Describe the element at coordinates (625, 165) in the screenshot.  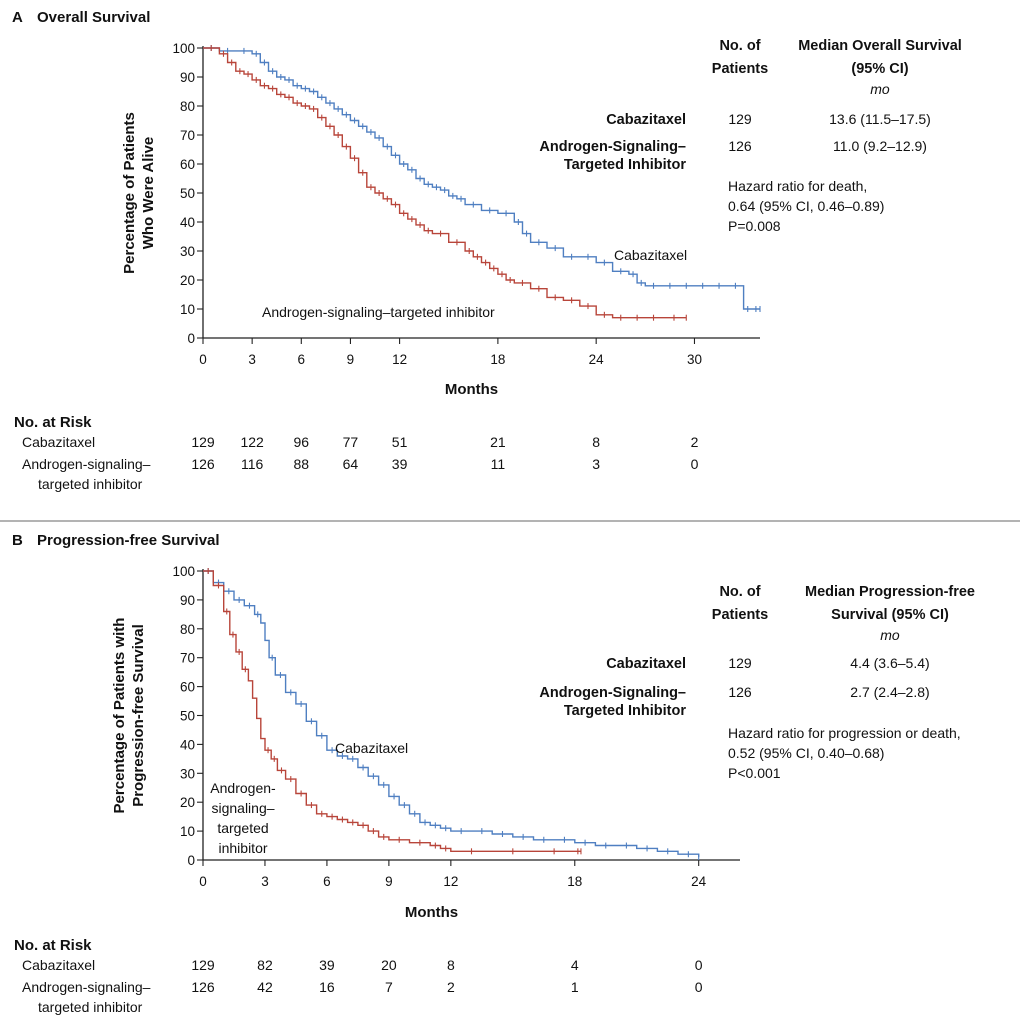
I see `table-row-label: Targeted Inhibitor` at that location.